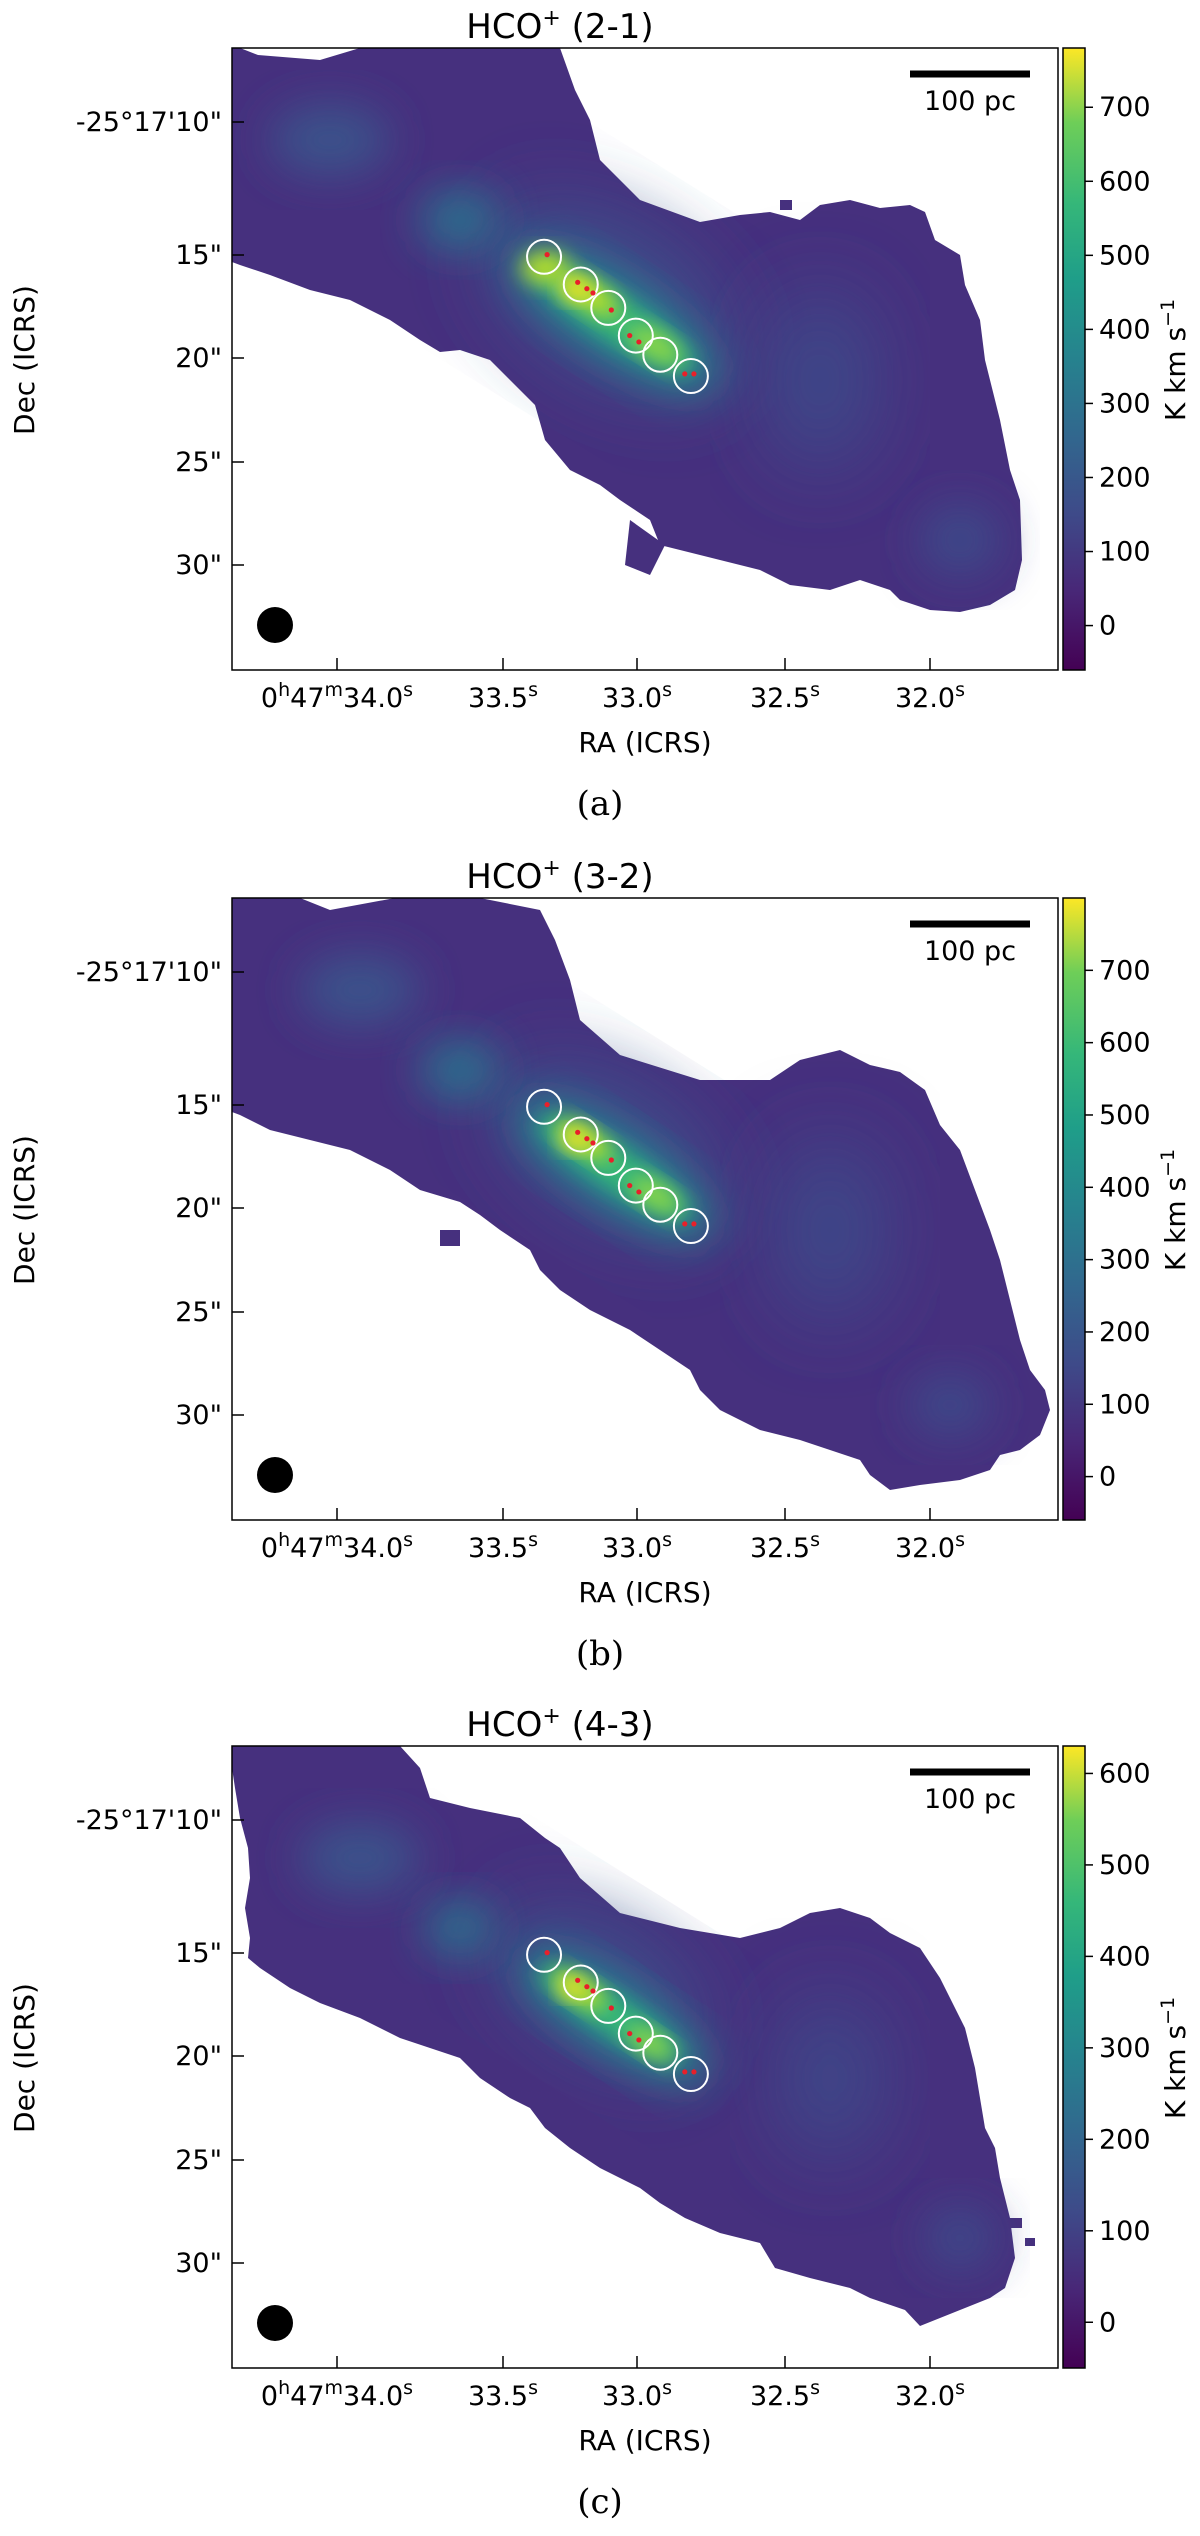 Image resolution: width=1200 pixels, height=2536 pixels. I want to click on panel-caption: (c), so click(600, 2502).